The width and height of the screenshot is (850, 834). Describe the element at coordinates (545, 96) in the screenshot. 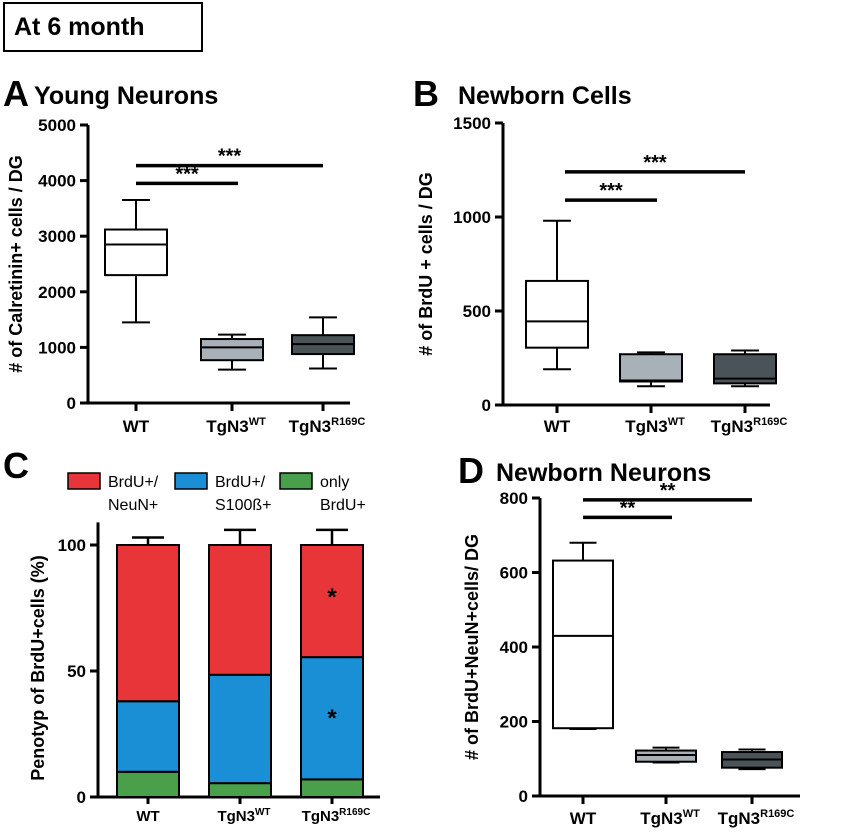

I see `panel-b-title: Newborn Cells` at that location.